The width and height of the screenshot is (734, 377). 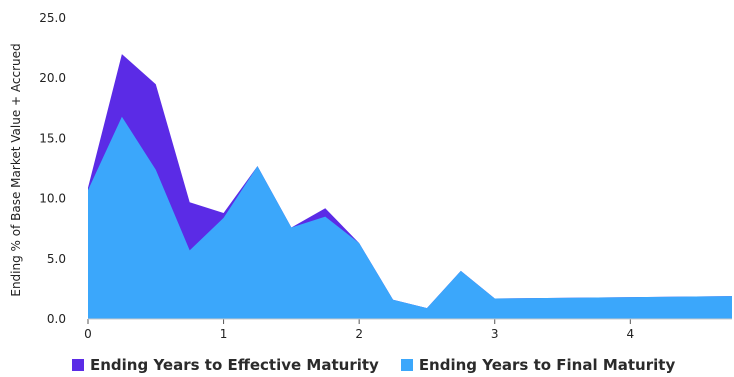 What do you see at coordinates (52, 199) in the screenshot?
I see `y-tick-label: 10.0` at bounding box center [52, 199].